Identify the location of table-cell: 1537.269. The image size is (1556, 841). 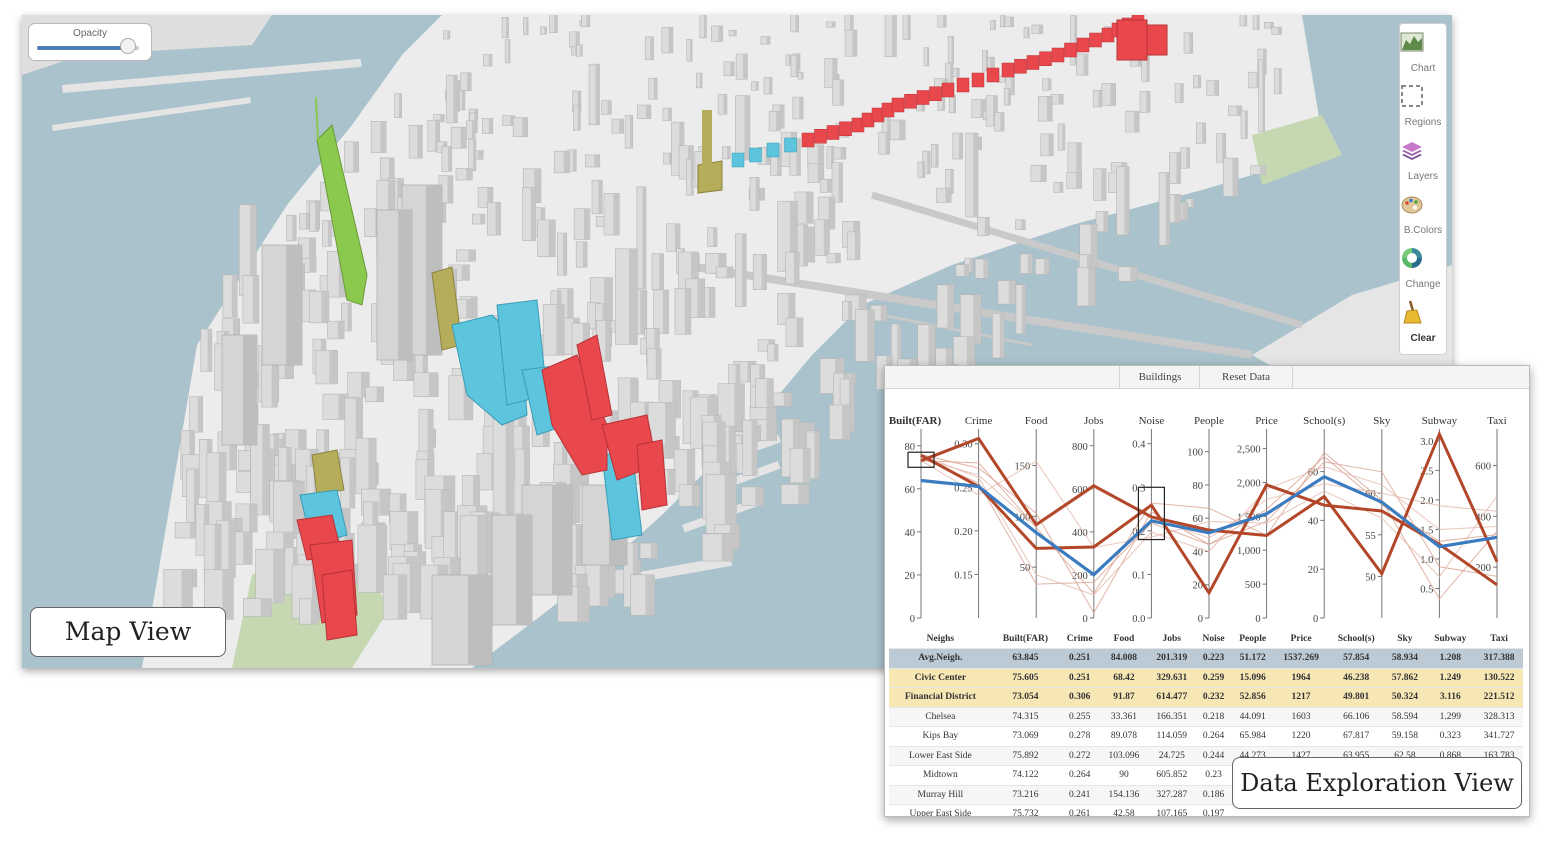
(1301, 658).